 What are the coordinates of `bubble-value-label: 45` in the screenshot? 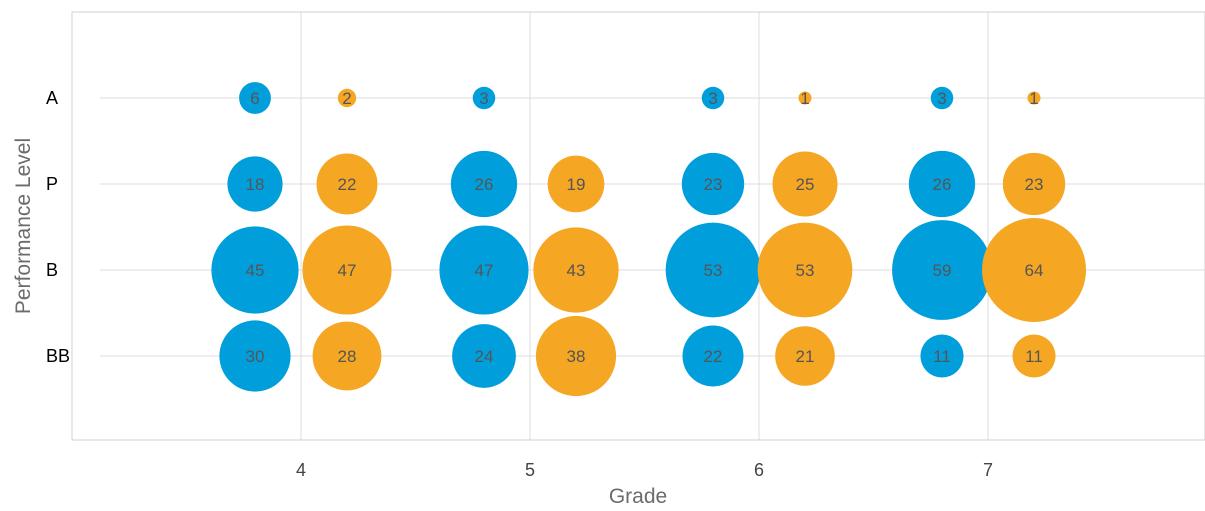 It's located at (255, 270).